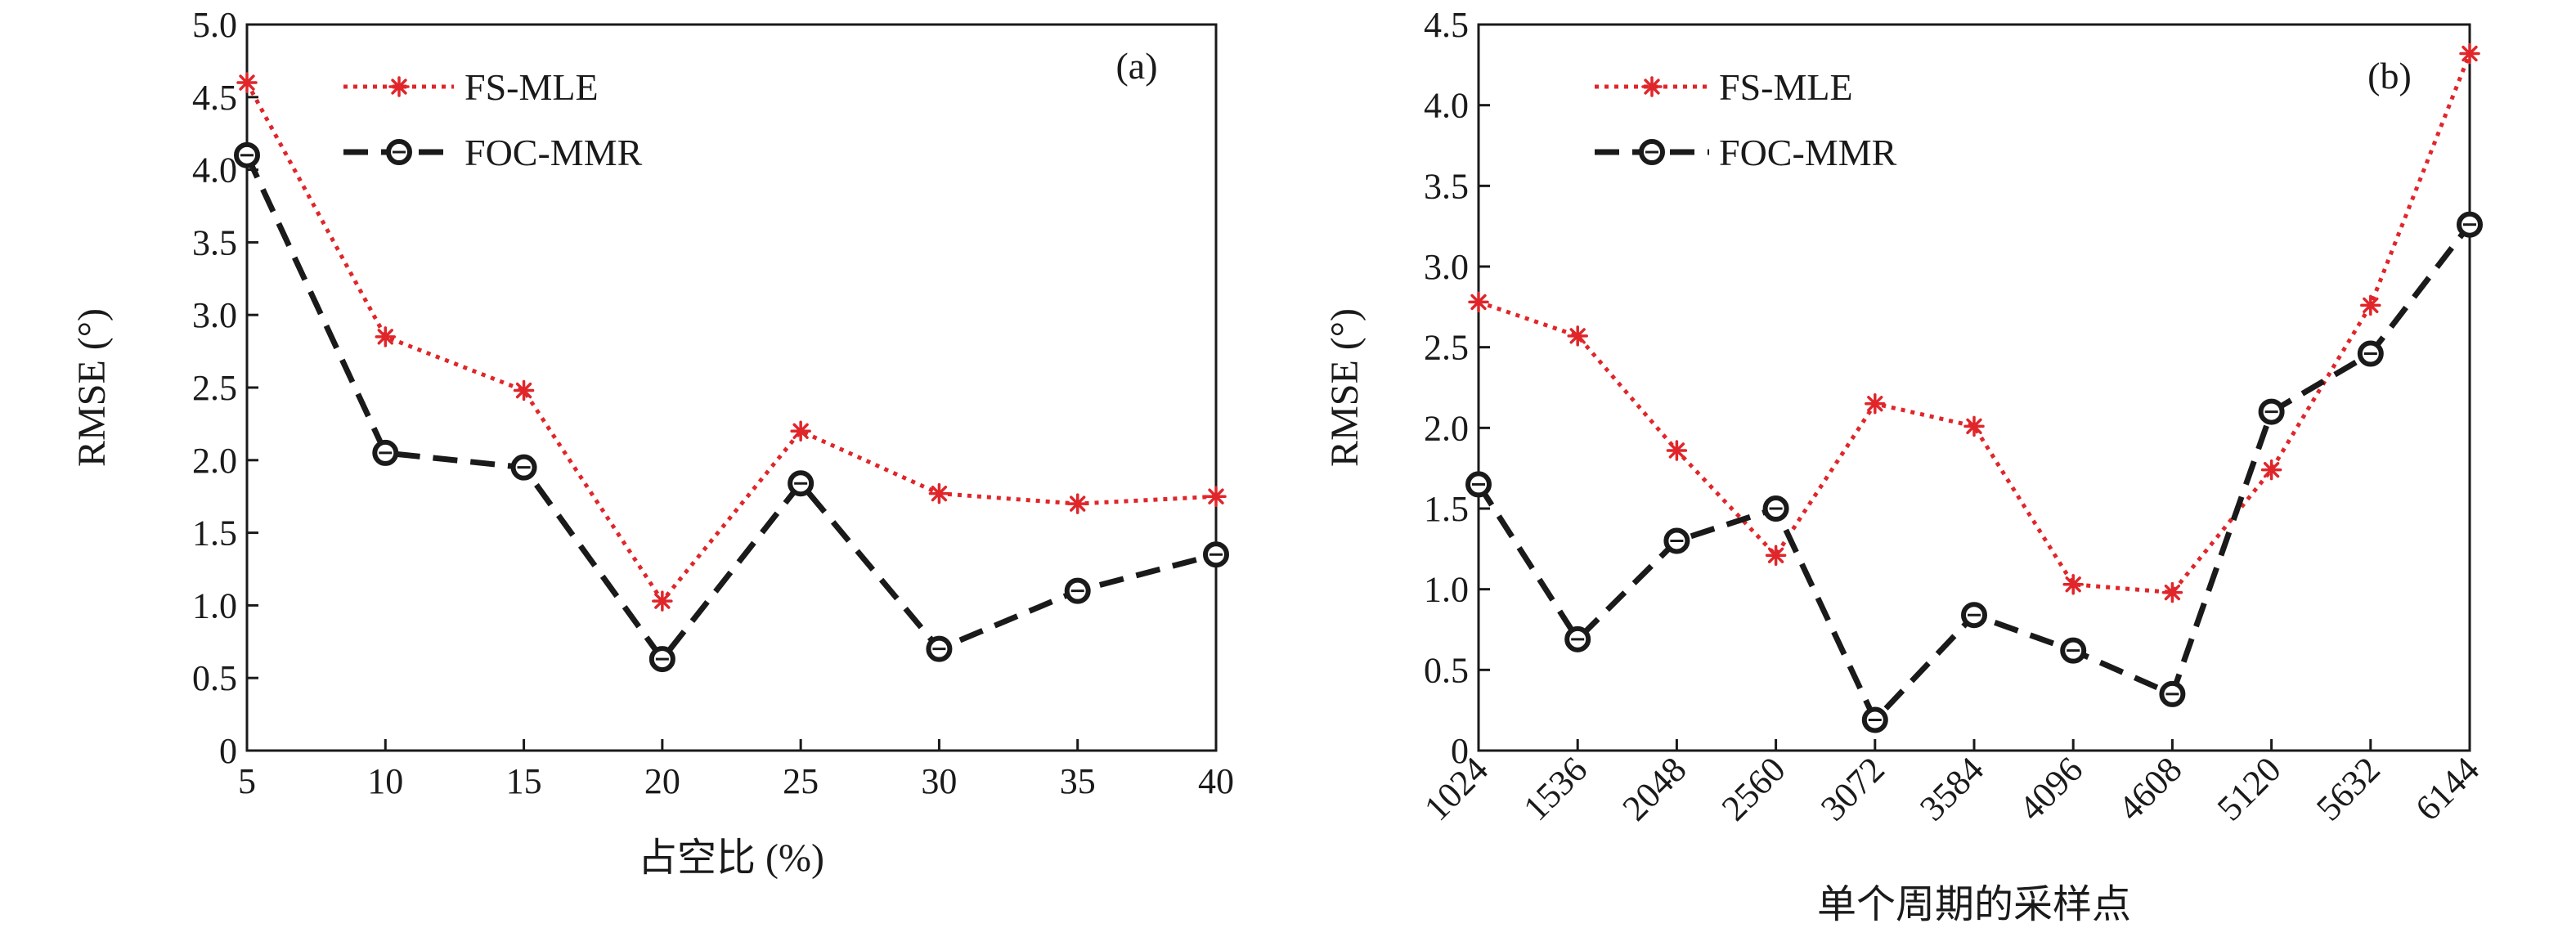 The image size is (2576, 937). What do you see at coordinates (215, 315) in the screenshot?
I see `y-tick-label-a: 3.0` at bounding box center [215, 315].